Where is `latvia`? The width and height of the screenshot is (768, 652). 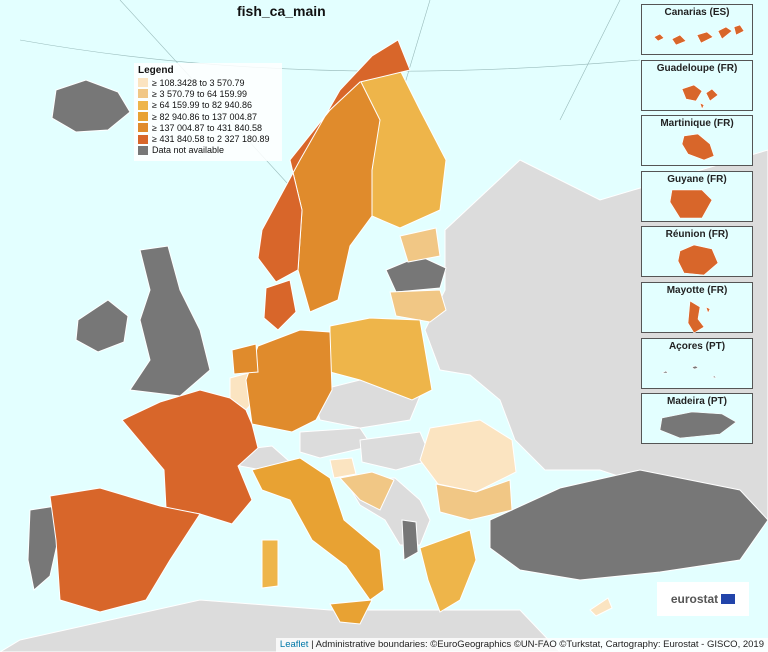 latvia is located at coordinates (416, 274).